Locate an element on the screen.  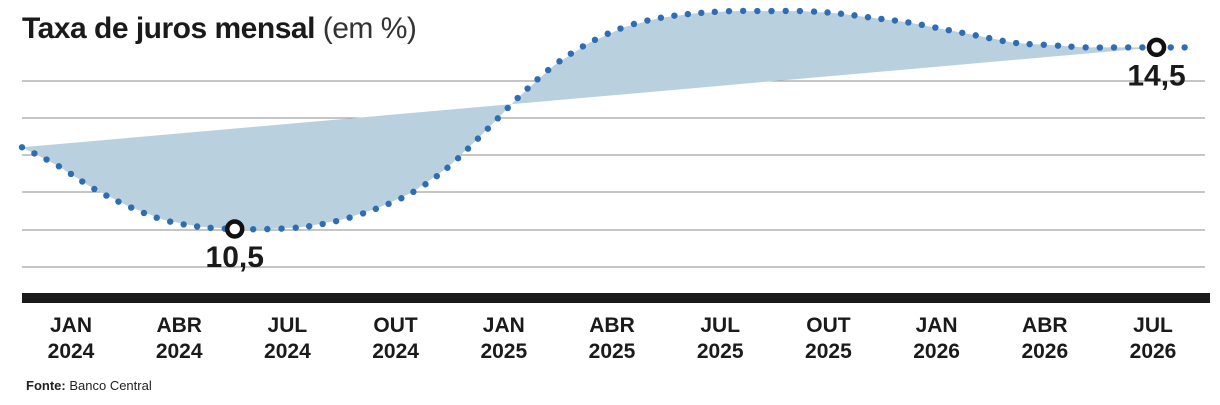
annotation-label: 10,5 is located at coordinates (235, 257).